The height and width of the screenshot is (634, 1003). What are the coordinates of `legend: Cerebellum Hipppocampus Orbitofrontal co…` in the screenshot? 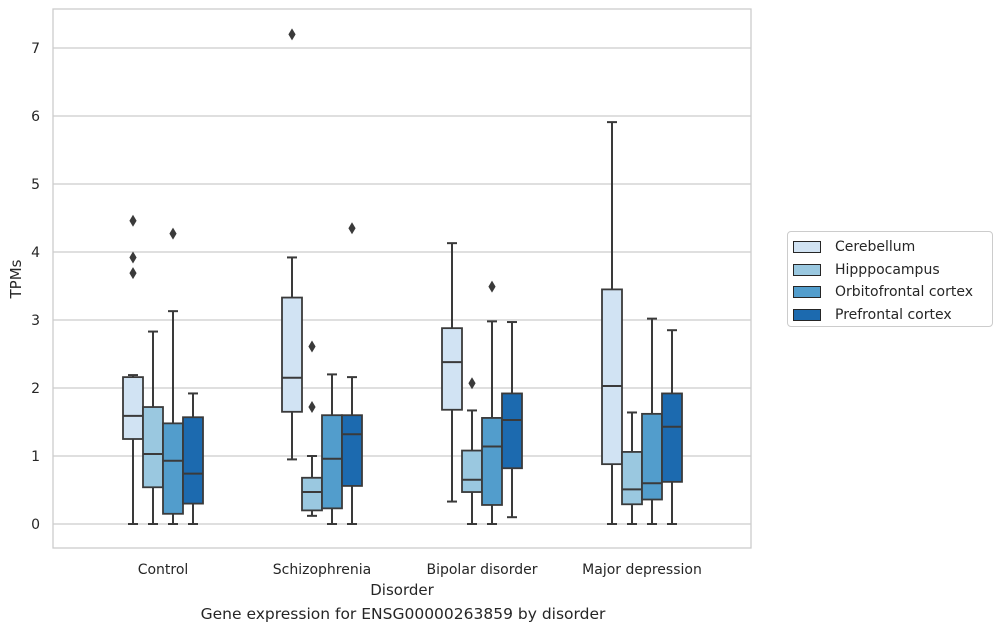 It's located at (890, 279).